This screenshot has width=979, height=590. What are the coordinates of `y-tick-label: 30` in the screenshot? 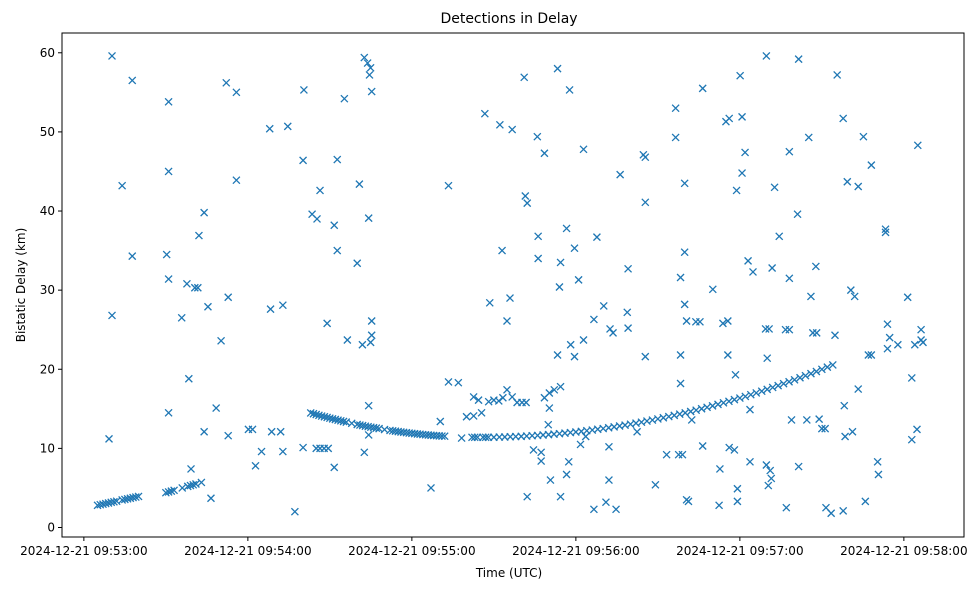 It's located at (47, 290).